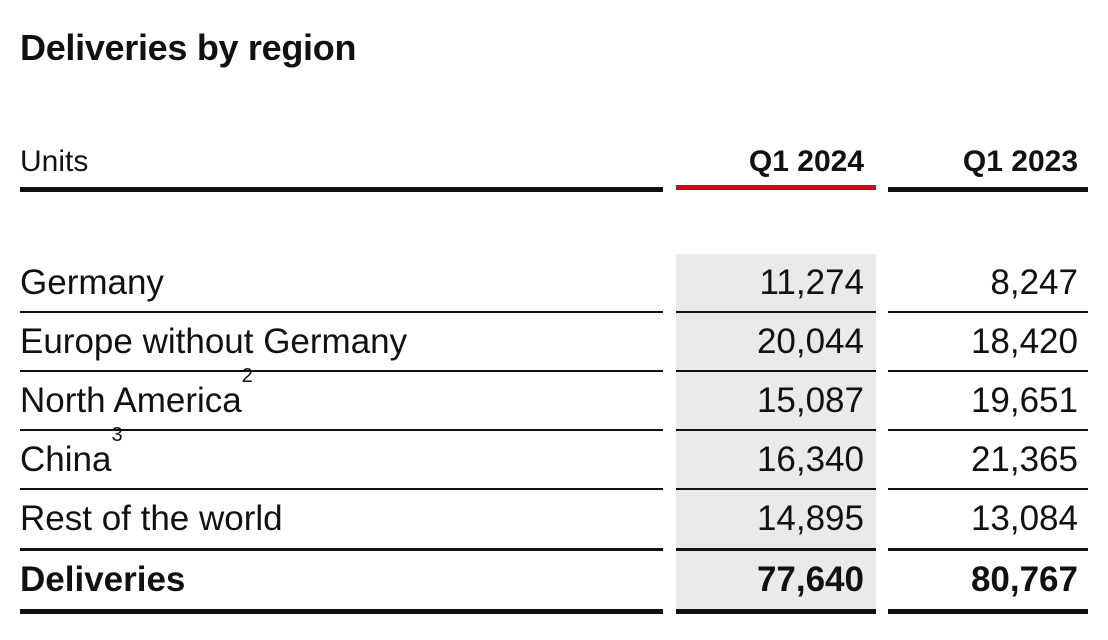 The image size is (1108, 640). What do you see at coordinates (810, 341) in the screenshot?
I see `value-q1-2024: 20,044` at bounding box center [810, 341].